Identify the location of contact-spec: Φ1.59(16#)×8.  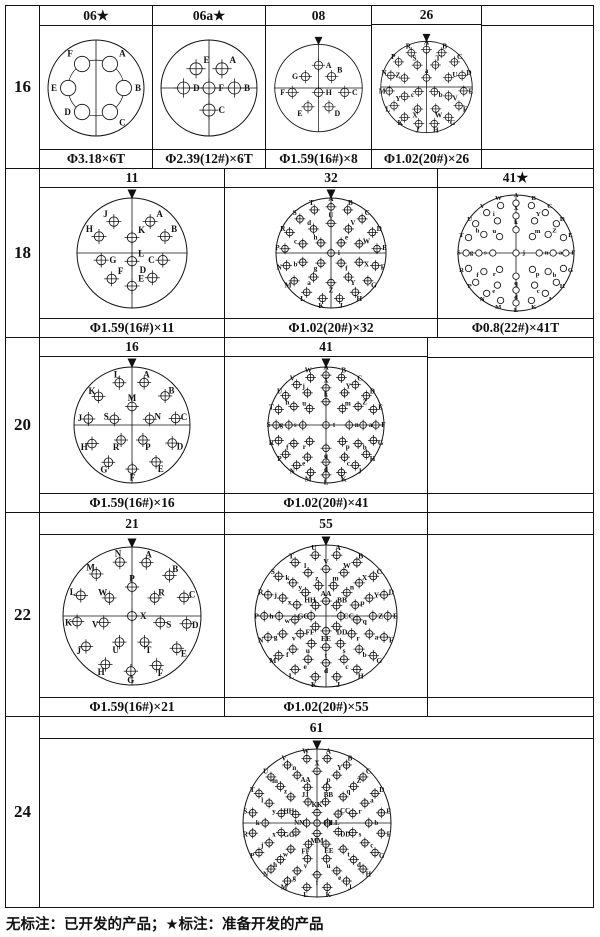
(318, 158).